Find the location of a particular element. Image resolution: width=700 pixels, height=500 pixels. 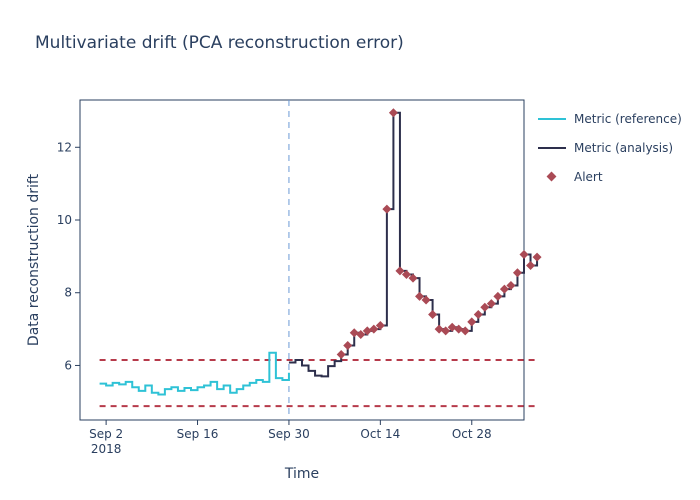

x-tick-label: Oct 28 is located at coordinates (472, 434).